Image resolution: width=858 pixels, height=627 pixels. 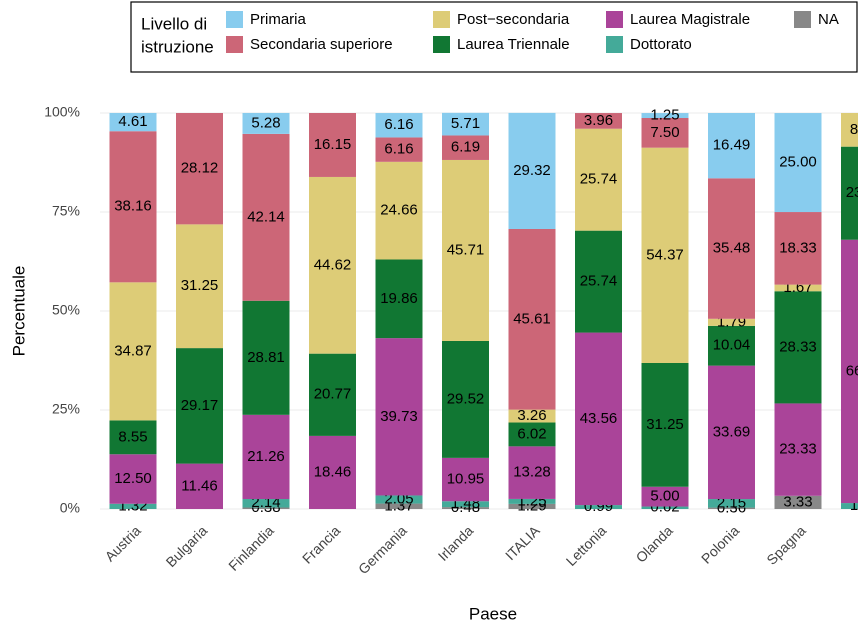 What do you see at coordinates (798, 346) in the screenshot?
I see `data-label: 28.33` at bounding box center [798, 346].